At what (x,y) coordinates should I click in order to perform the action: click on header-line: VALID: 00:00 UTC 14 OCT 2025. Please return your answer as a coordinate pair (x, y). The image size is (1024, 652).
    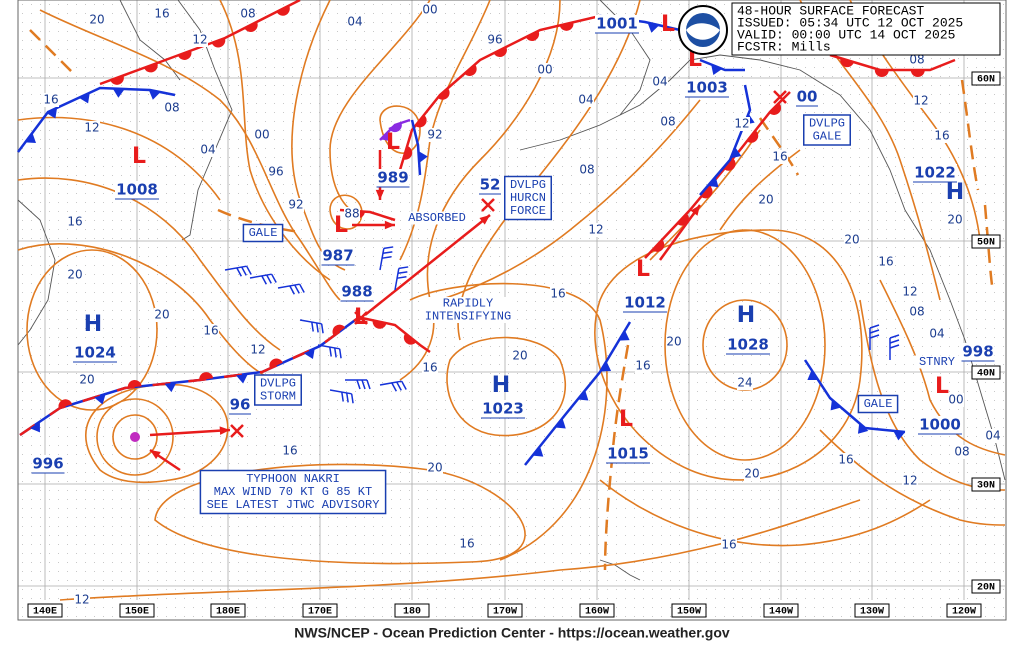
    Looking at the image, I should click on (846, 34).